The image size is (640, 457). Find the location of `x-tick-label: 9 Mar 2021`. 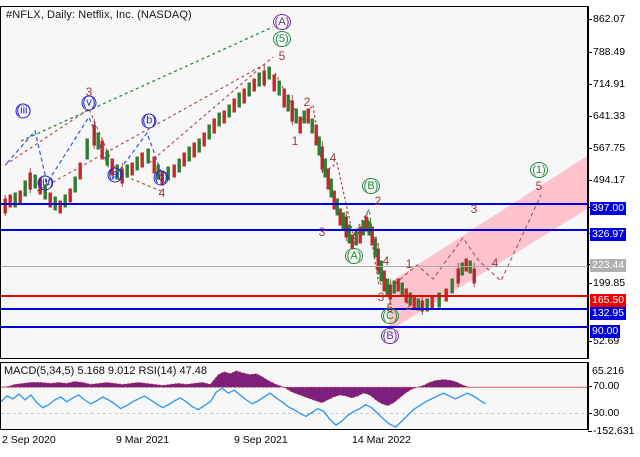

x-tick-label: 9 Mar 2021 is located at coordinates (143, 440).